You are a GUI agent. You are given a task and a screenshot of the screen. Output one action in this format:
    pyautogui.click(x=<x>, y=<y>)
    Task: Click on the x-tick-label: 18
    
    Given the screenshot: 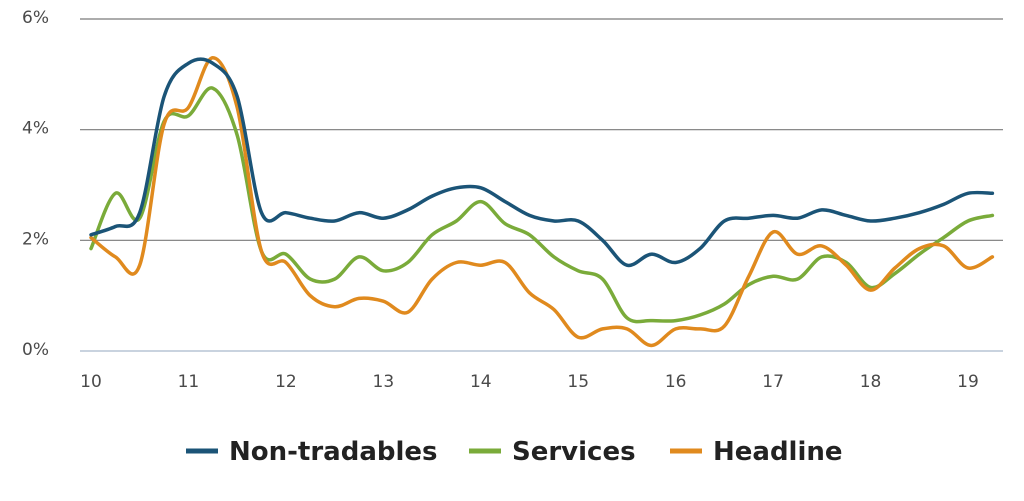 What is the action you would take?
    pyautogui.click(x=871, y=382)
    